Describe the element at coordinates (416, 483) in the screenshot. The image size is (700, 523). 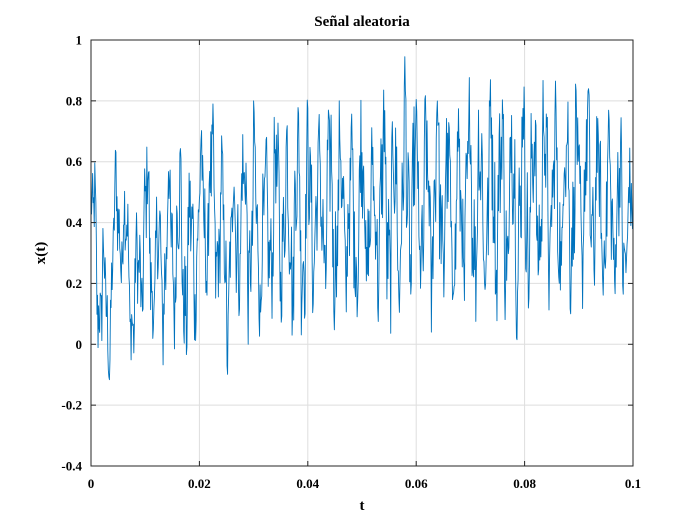
I see `x-tick-label: 0.06` at that location.